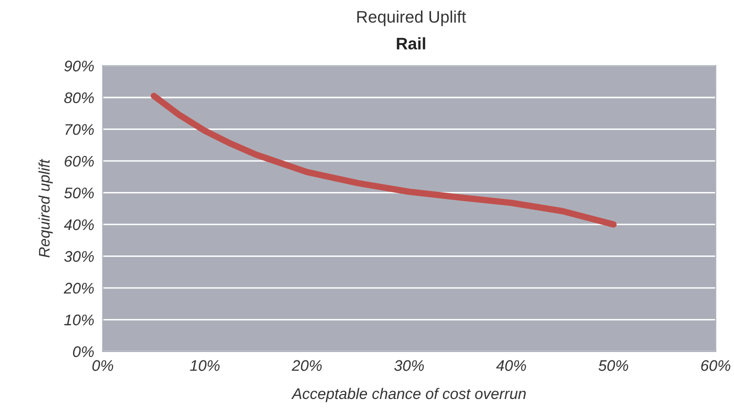 Image resolution: width=734 pixels, height=411 pixels. I want to click on x-tick-label: 0%, so click(103, 365).